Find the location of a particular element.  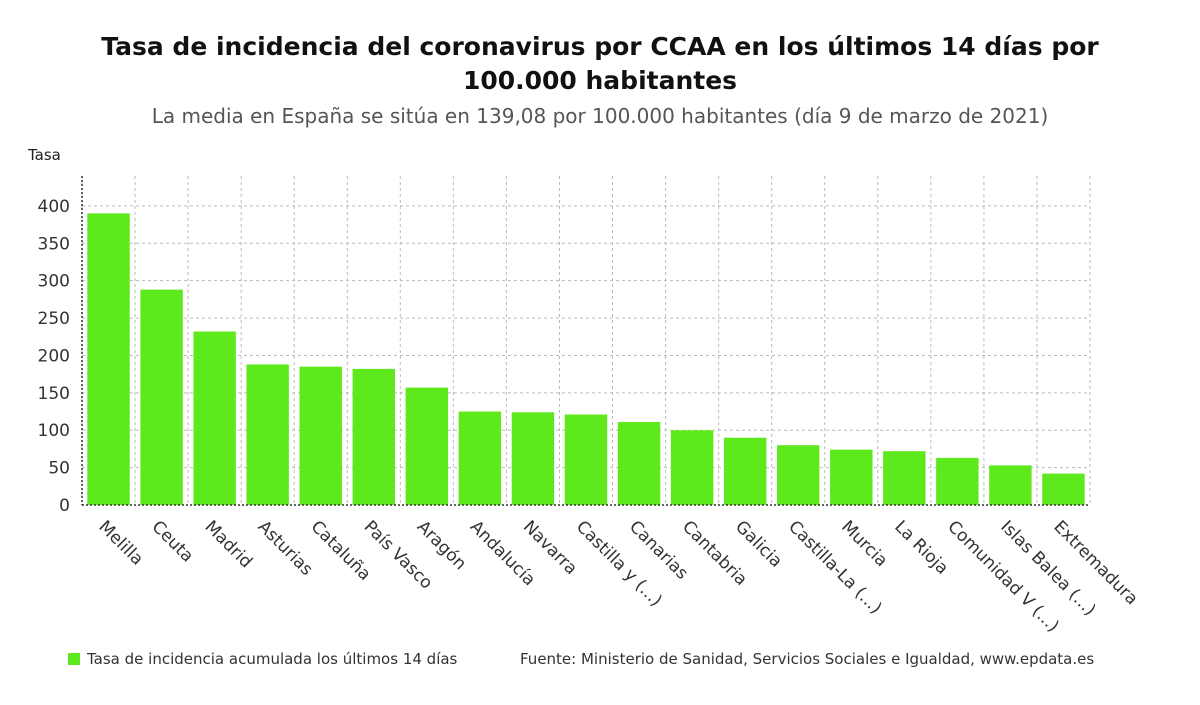

x-tick-label: Ceuta is located at coordinates (173, 542).